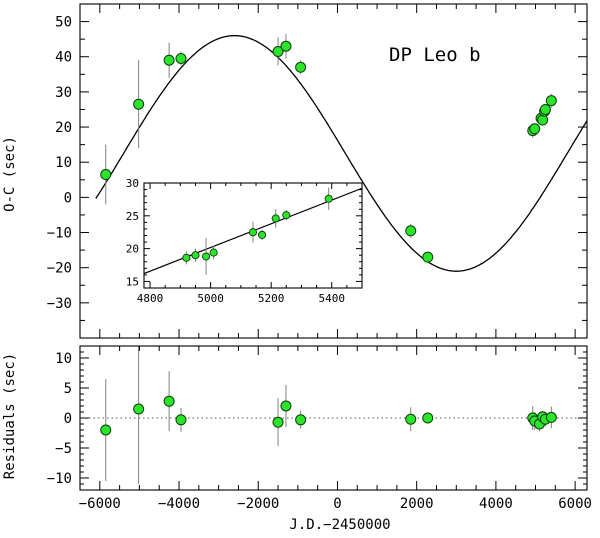 Image resolution: width=600 pixels, height=538 pixels. I want to click on inset-y-tick-label: 25, so click(132, 216).